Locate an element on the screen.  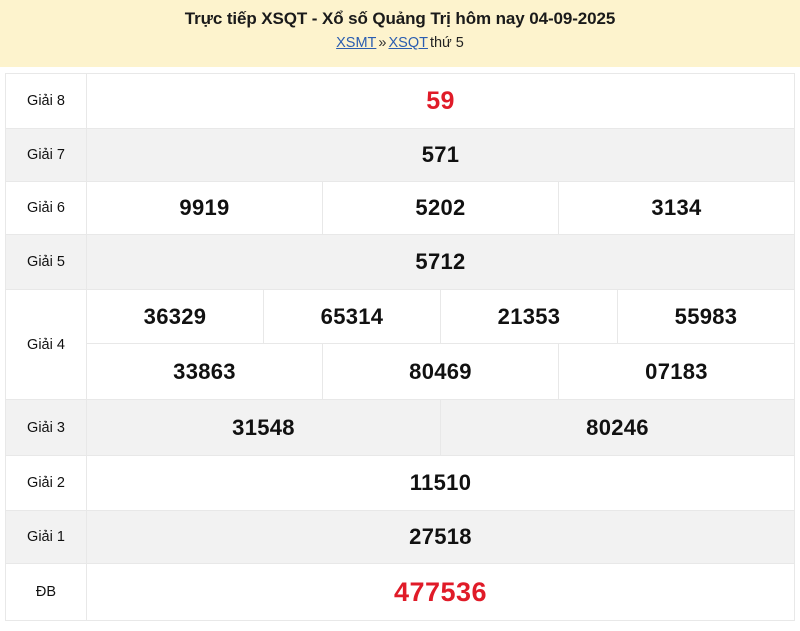
prize-value-giai-3-2: 80246 is located at coordinates (617, 427).